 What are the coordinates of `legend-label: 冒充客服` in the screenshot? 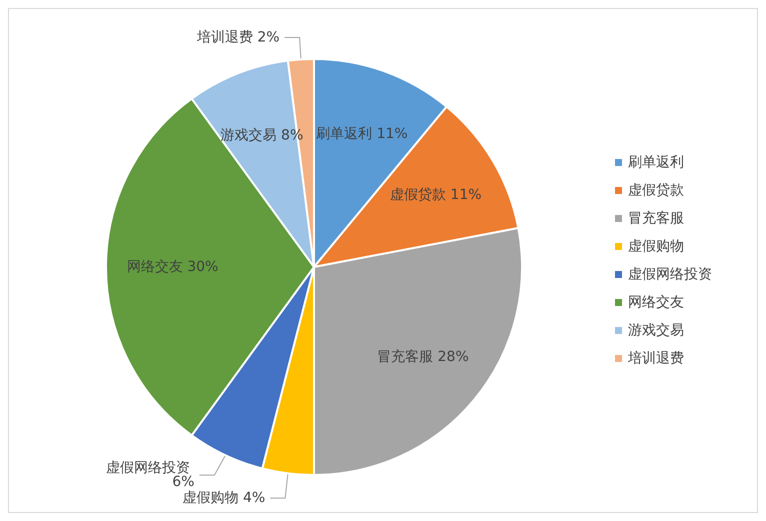 It's located at (656, 218).